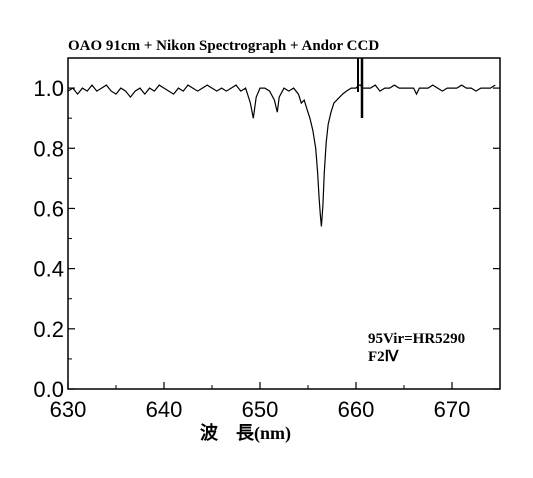 This screenshot has width=533, height=478. What do you see at coordinates (356, 409) in the screenshot?
I see `x-tick-label: 660` at bounding box center [356, 409].